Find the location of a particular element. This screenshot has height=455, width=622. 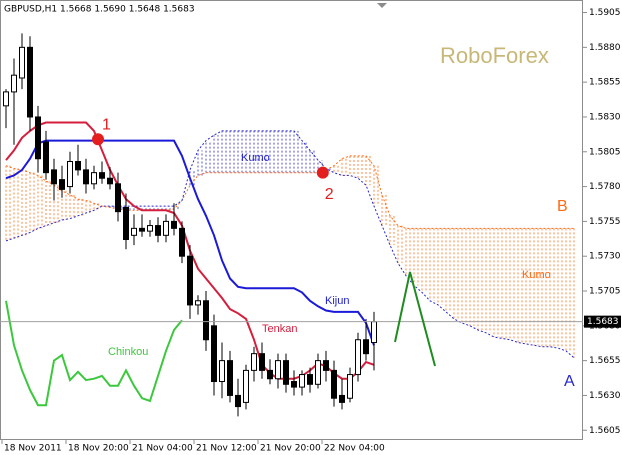

wave-label: B is located at coordinates (562, 206).